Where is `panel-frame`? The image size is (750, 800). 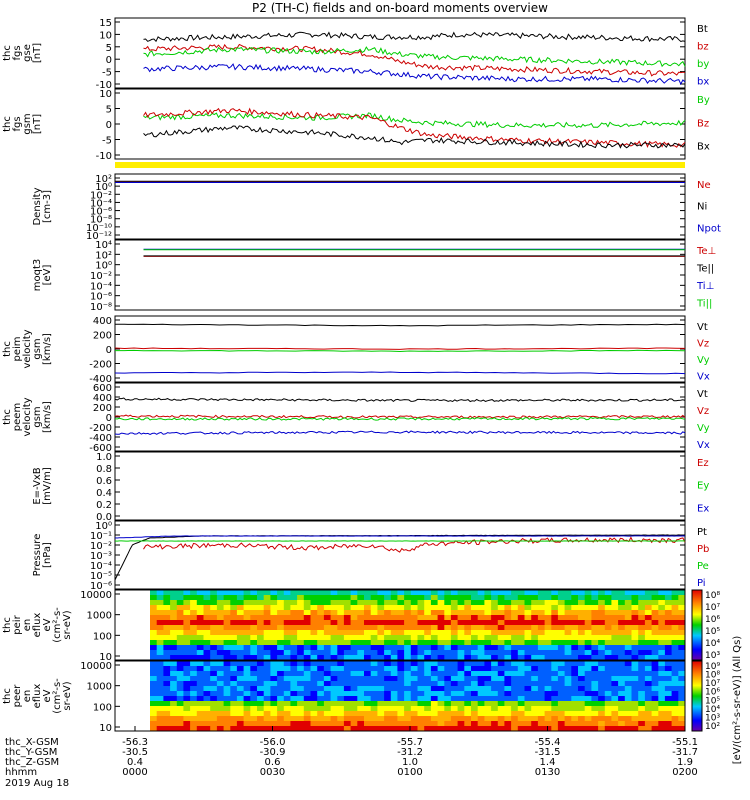
panel-frame is located at coordinates (400, 206).